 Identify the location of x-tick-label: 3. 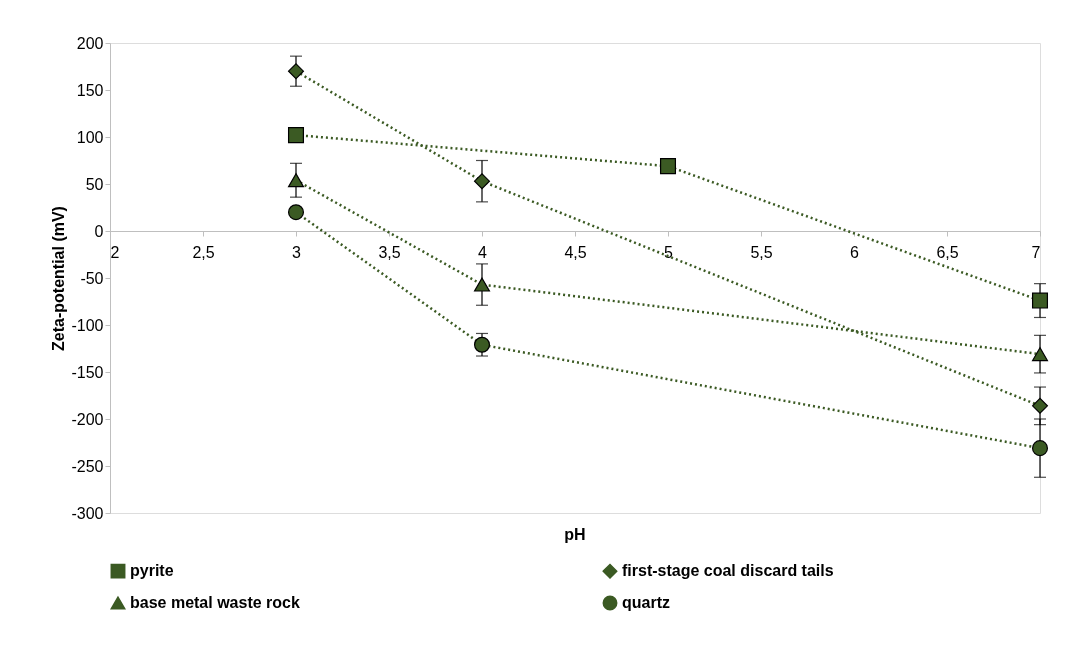
(297, 252).